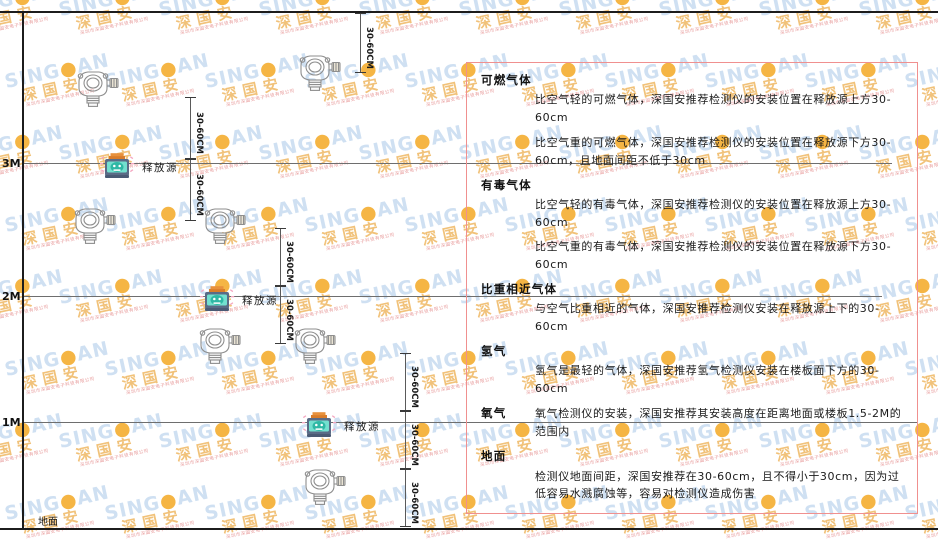 The width and height of the screenshot is (938, 541). I want to click on panel-section: 氢气 氢气是最轻的气体，深国安推荐氢气检测仪安装在楼板面下方的30-60cm, so click(694, 370).